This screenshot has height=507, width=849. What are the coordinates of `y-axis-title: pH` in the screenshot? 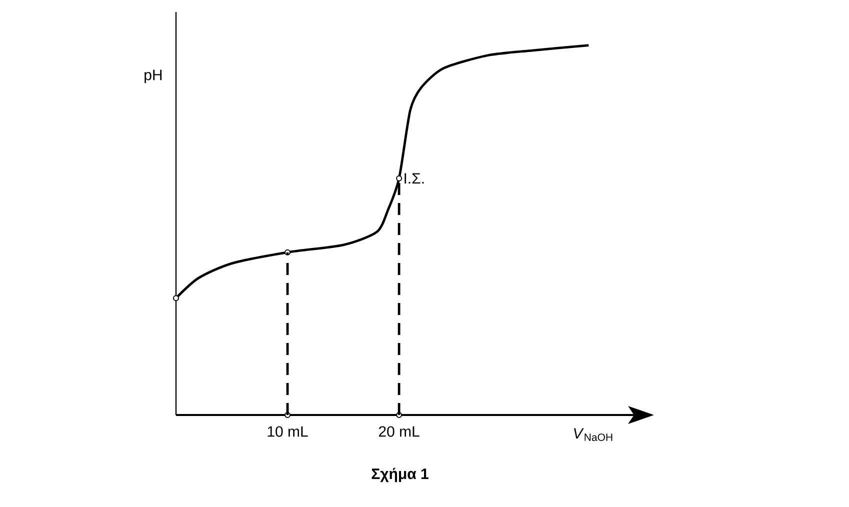 It's located at (153, 77).